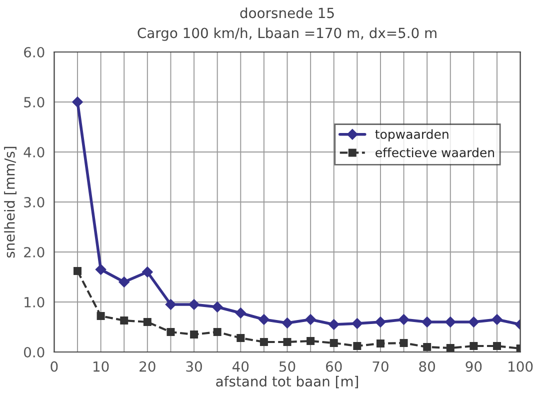 Image resolution: width=542 pixels, height=400 pixels. I want to click on x-tick-label: 90, so click(474, 366).